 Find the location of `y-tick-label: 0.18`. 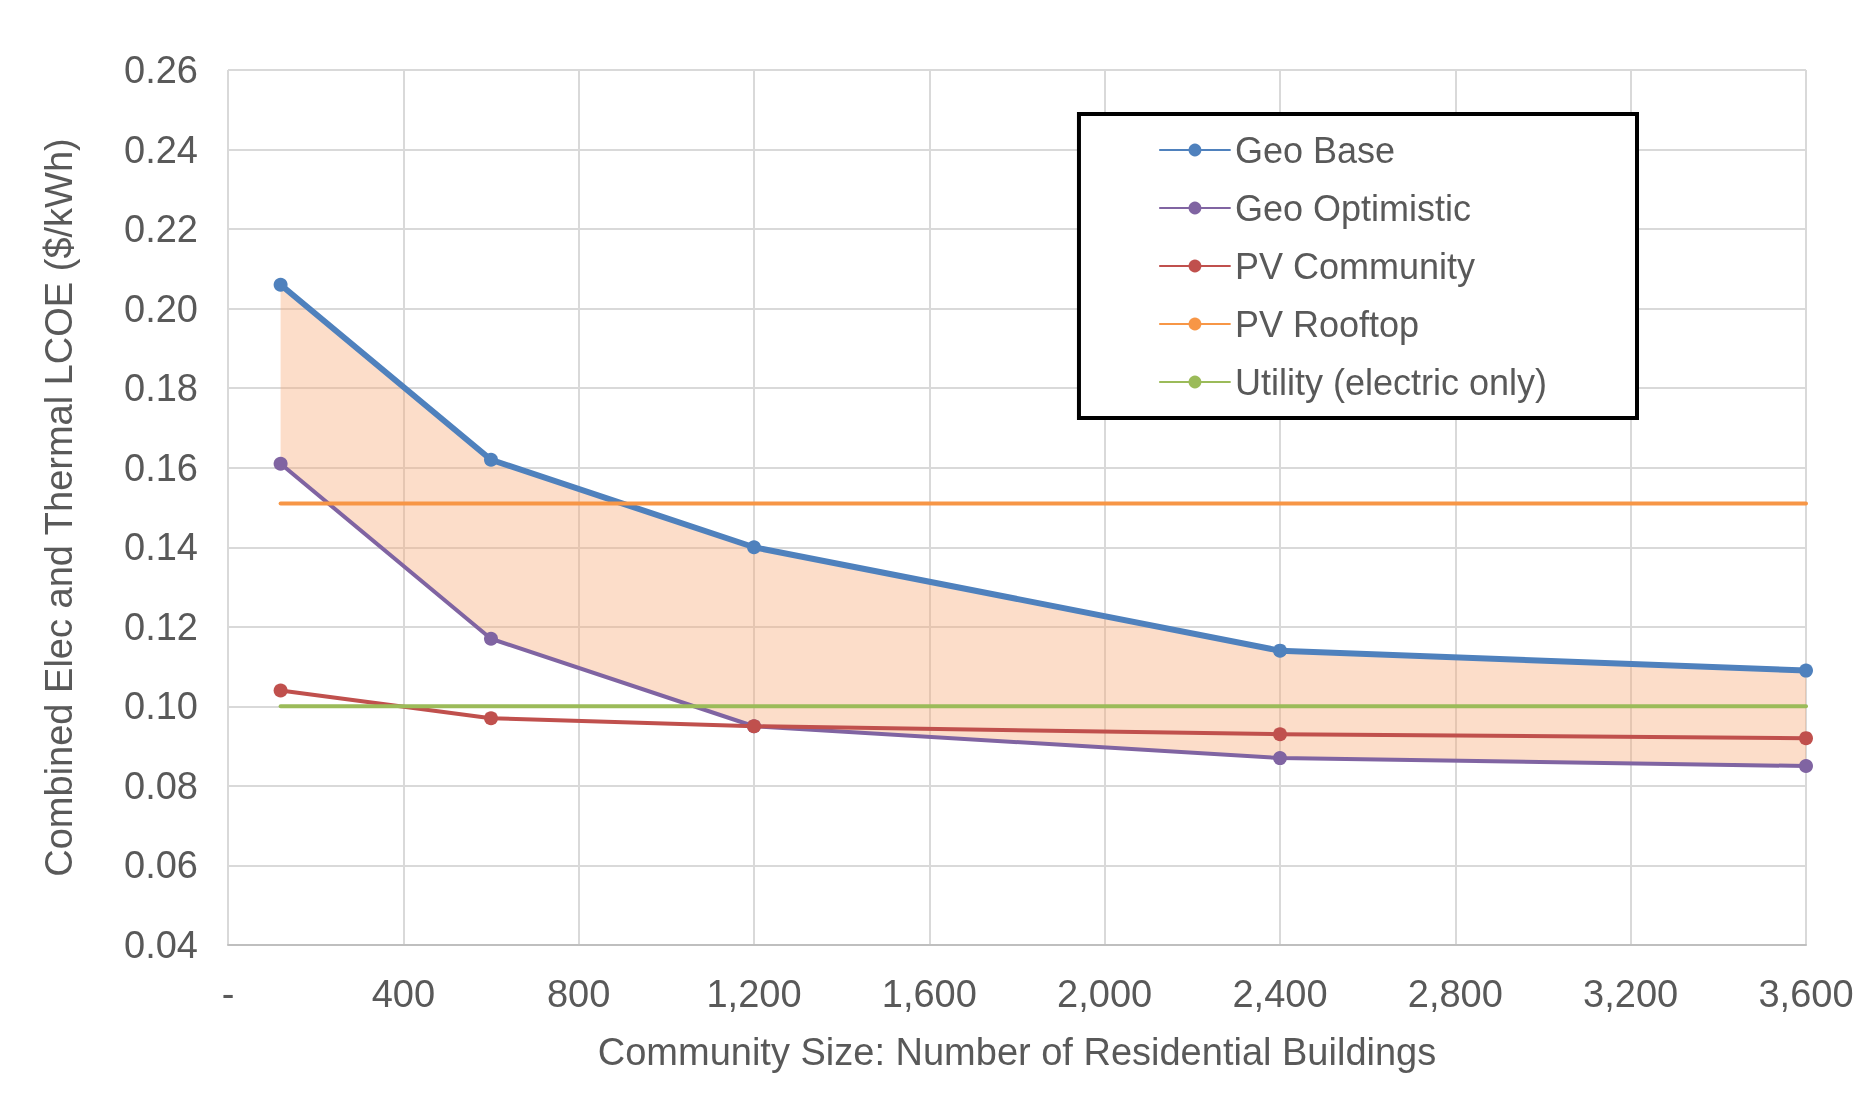

y-tick-label: 0.18 is located at coordinates (161, 388).